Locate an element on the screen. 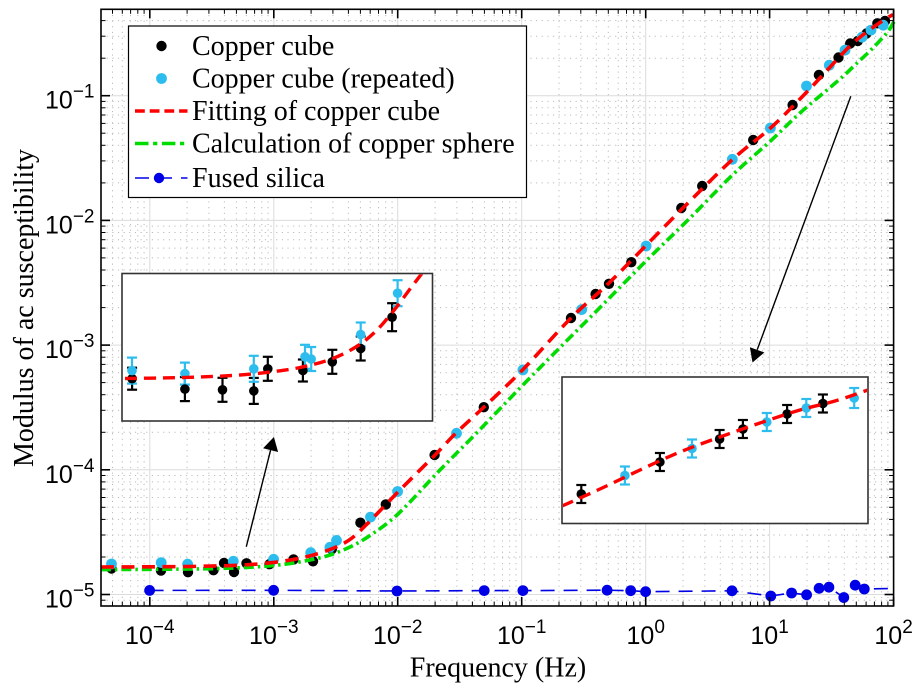 Image resolution: width=922 pixels, height=695 pixels. svg-text: Frequency (Hz) is located at coordinates (498, 668).